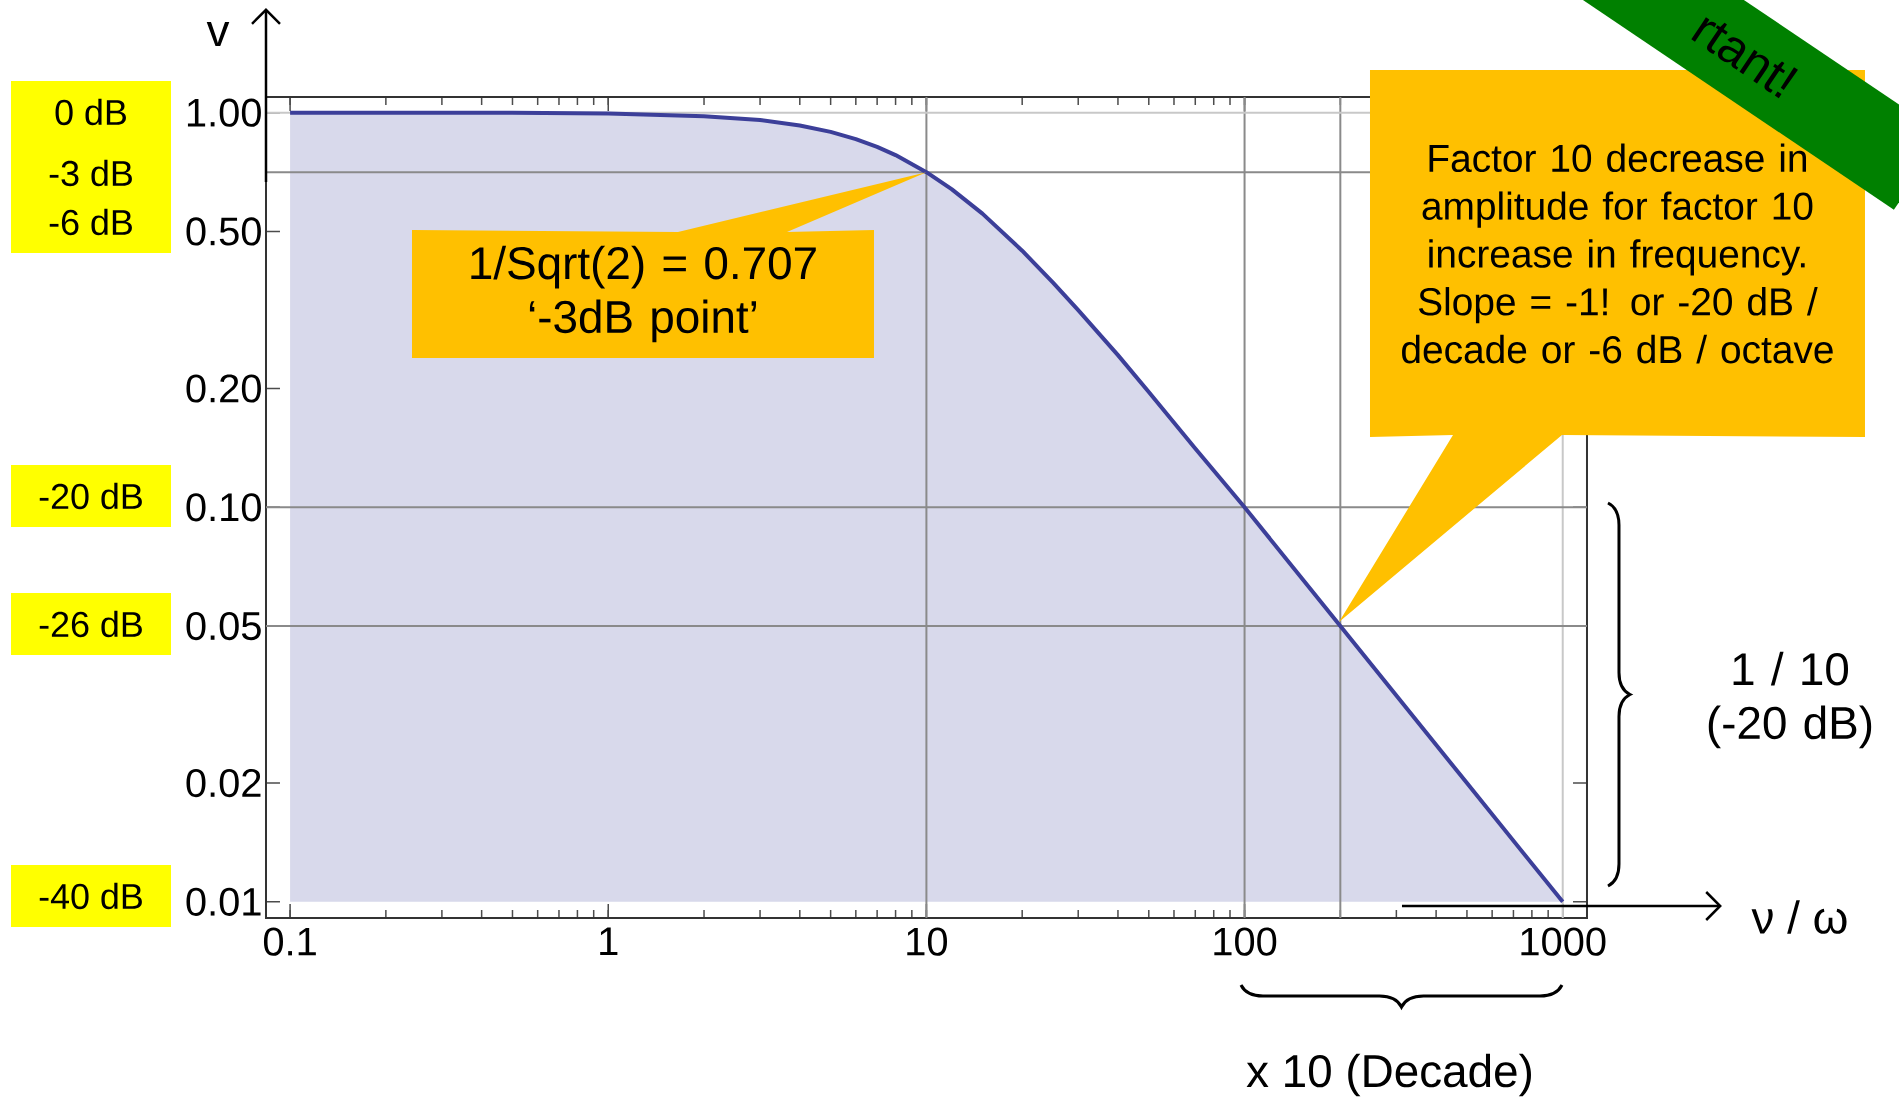 This screenshot has height=1103, width=1899. Describe the element at coordinates (90, 173) in the screenshot. I see `text: -3 dB` at that location.